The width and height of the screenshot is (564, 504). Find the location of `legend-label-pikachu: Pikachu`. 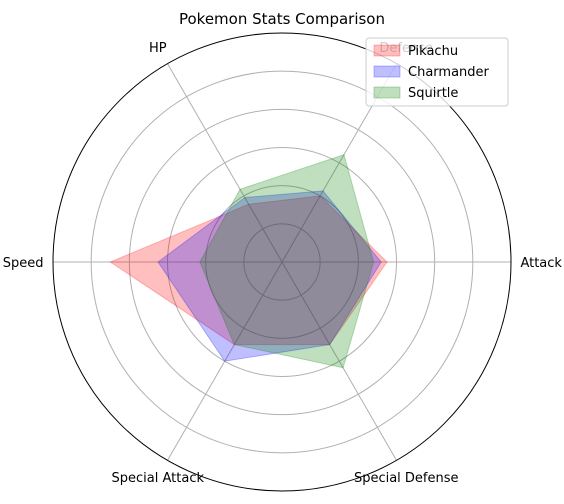

legend-label-pikachu: Pikachu is located at coordinates (433, 51).